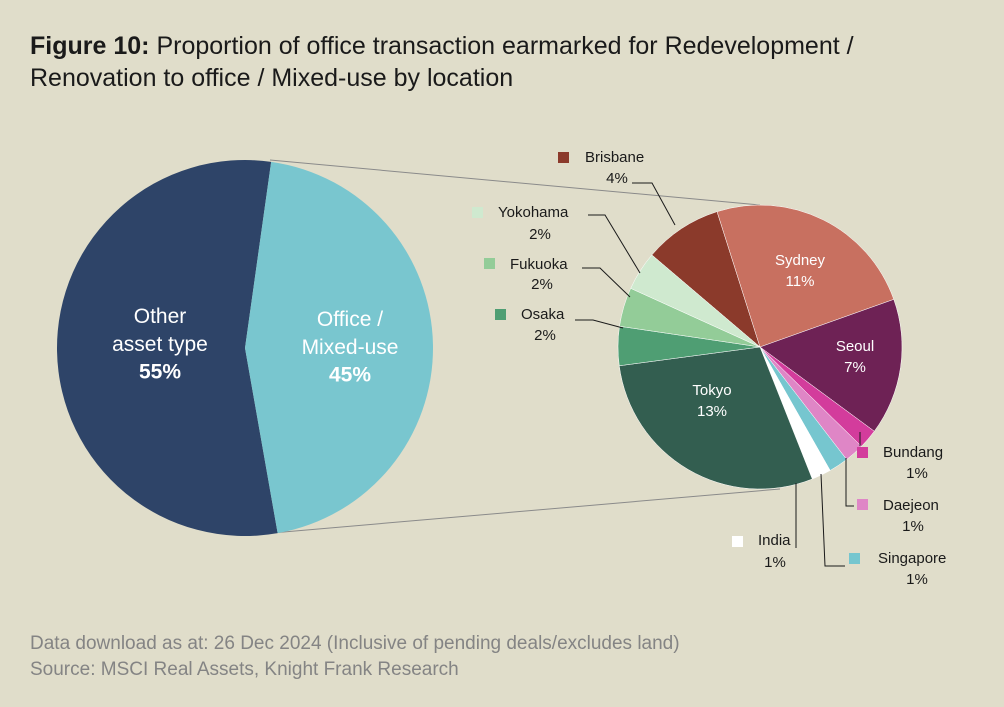 The width and height of the screenshot is (1004, 707). What do you see at coordinates (539, 264) in the screenshot?
I see `slice-label: Fukuoka` at bounding box center [539, 264].